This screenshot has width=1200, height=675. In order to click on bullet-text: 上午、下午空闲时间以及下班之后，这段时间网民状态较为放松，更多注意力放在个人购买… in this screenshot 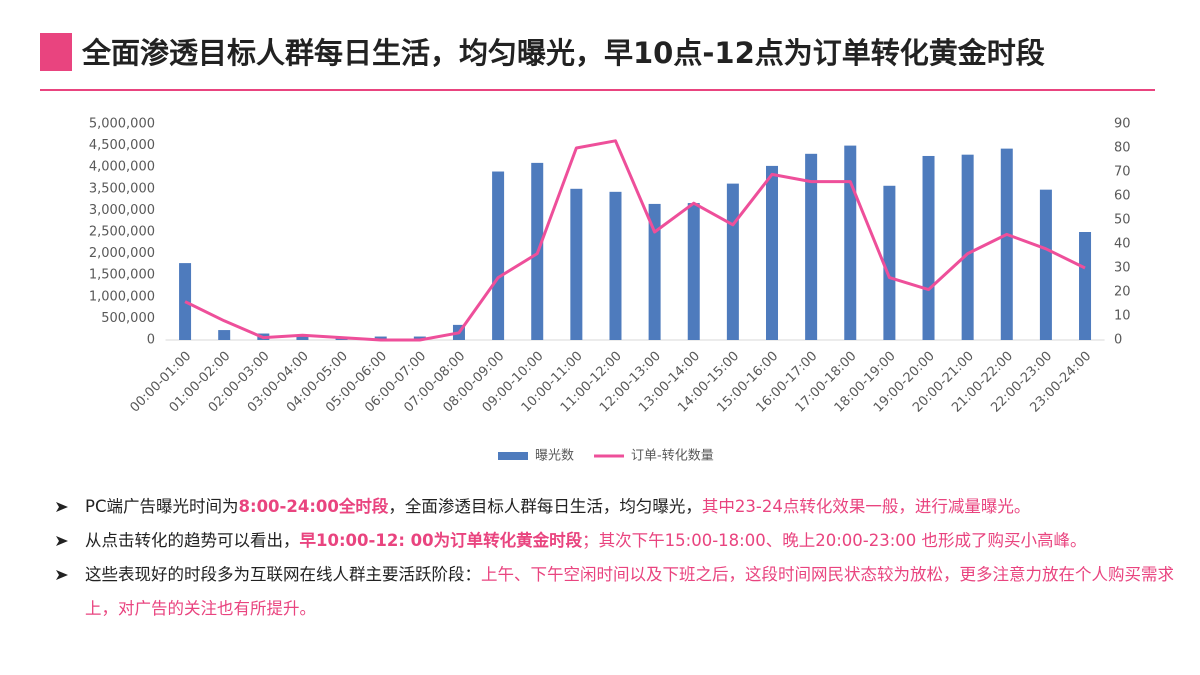, I will do `click(629, 591)`.